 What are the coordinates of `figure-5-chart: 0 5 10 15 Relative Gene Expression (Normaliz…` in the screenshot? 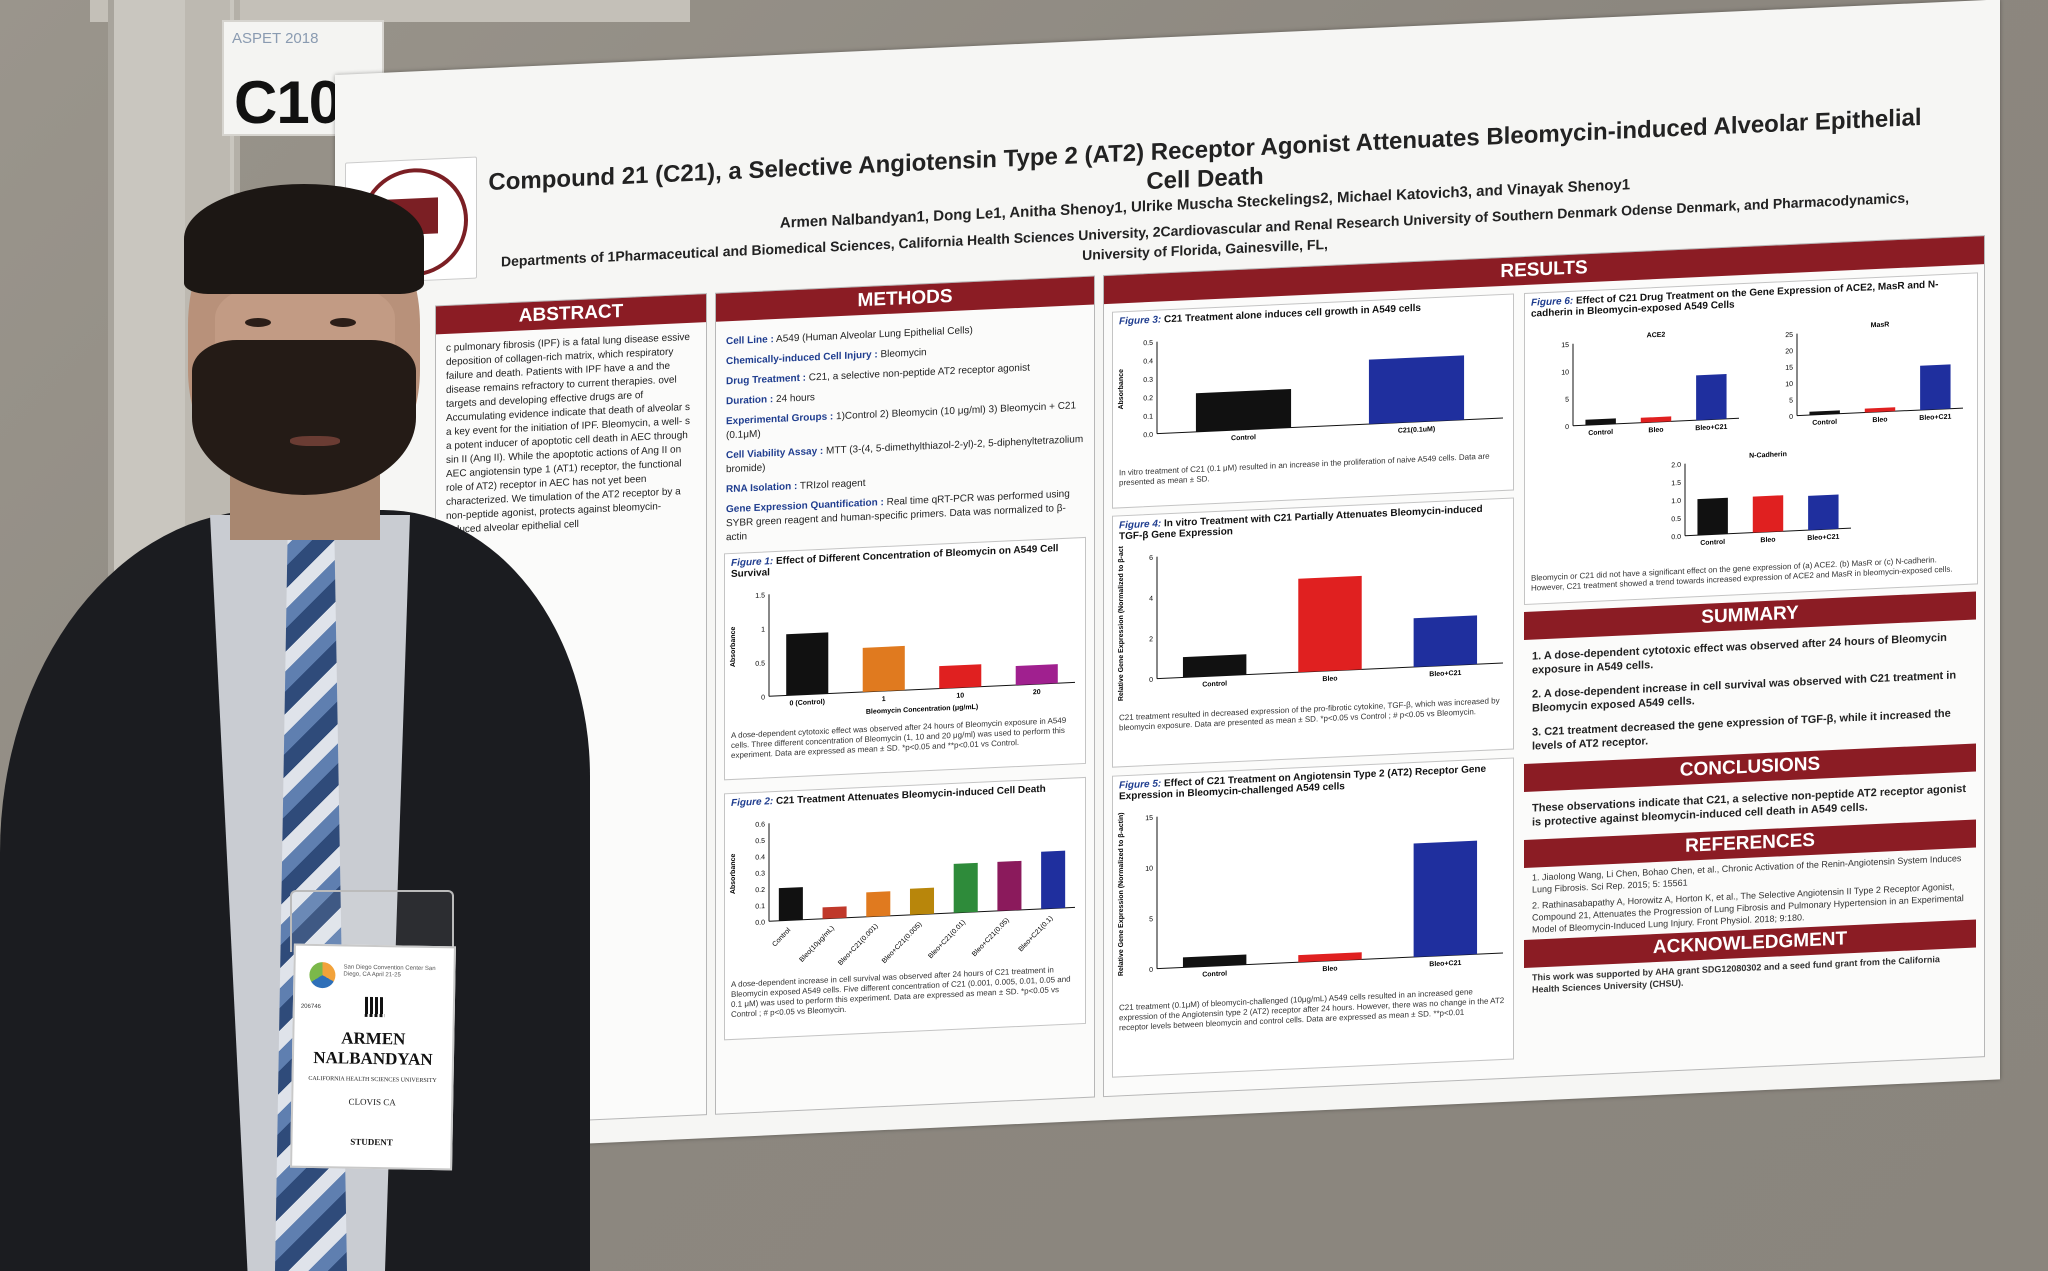 It's located at (1310, 895).